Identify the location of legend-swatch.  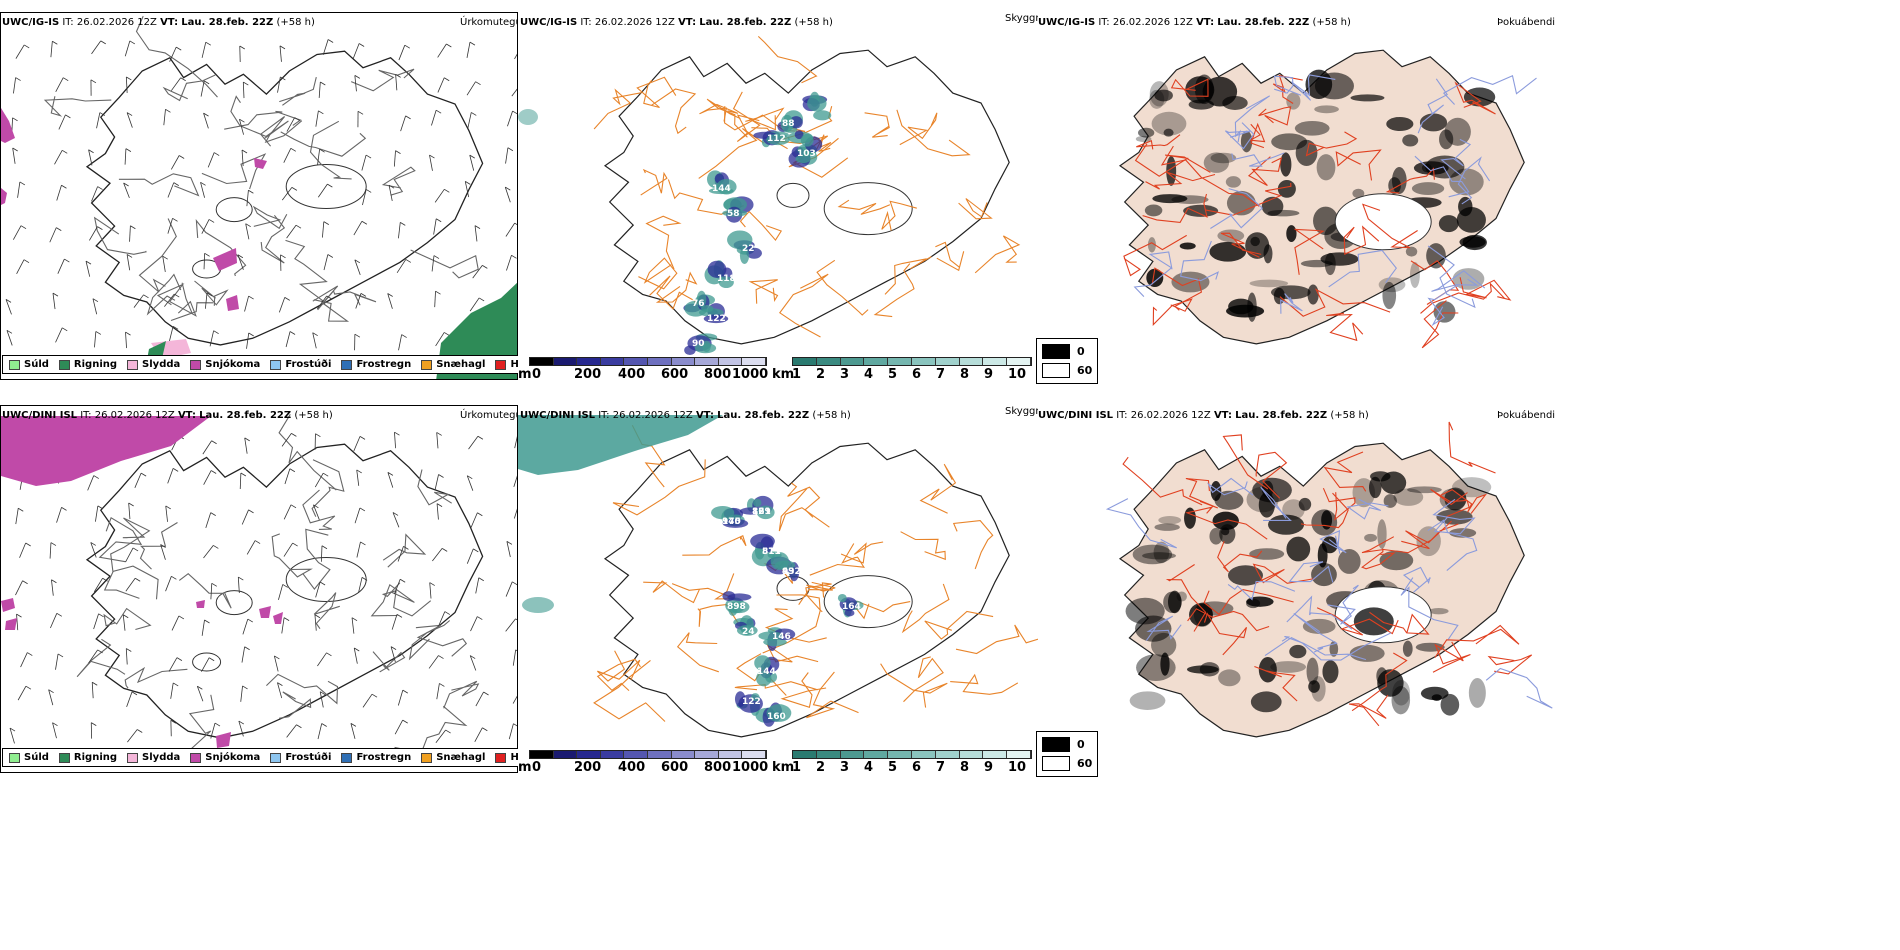
(427, 757).